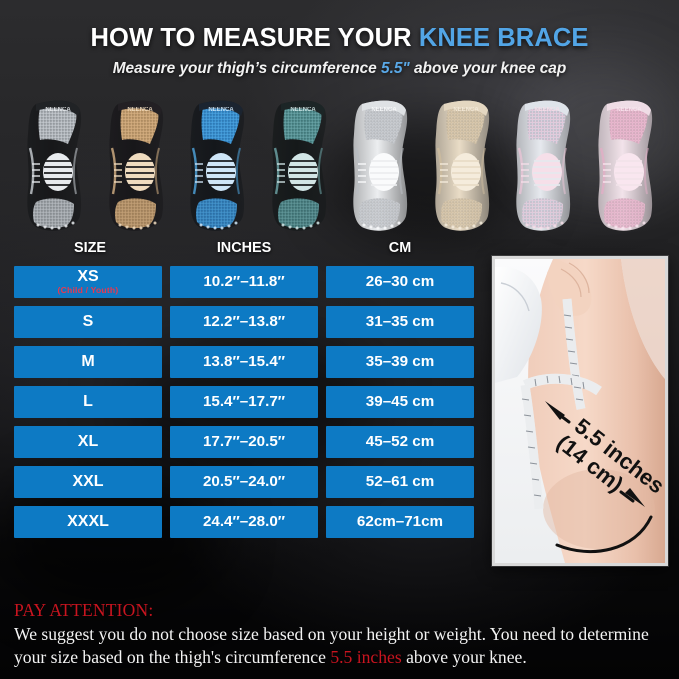  I want to click on size-label: XS, so click(88, 276).